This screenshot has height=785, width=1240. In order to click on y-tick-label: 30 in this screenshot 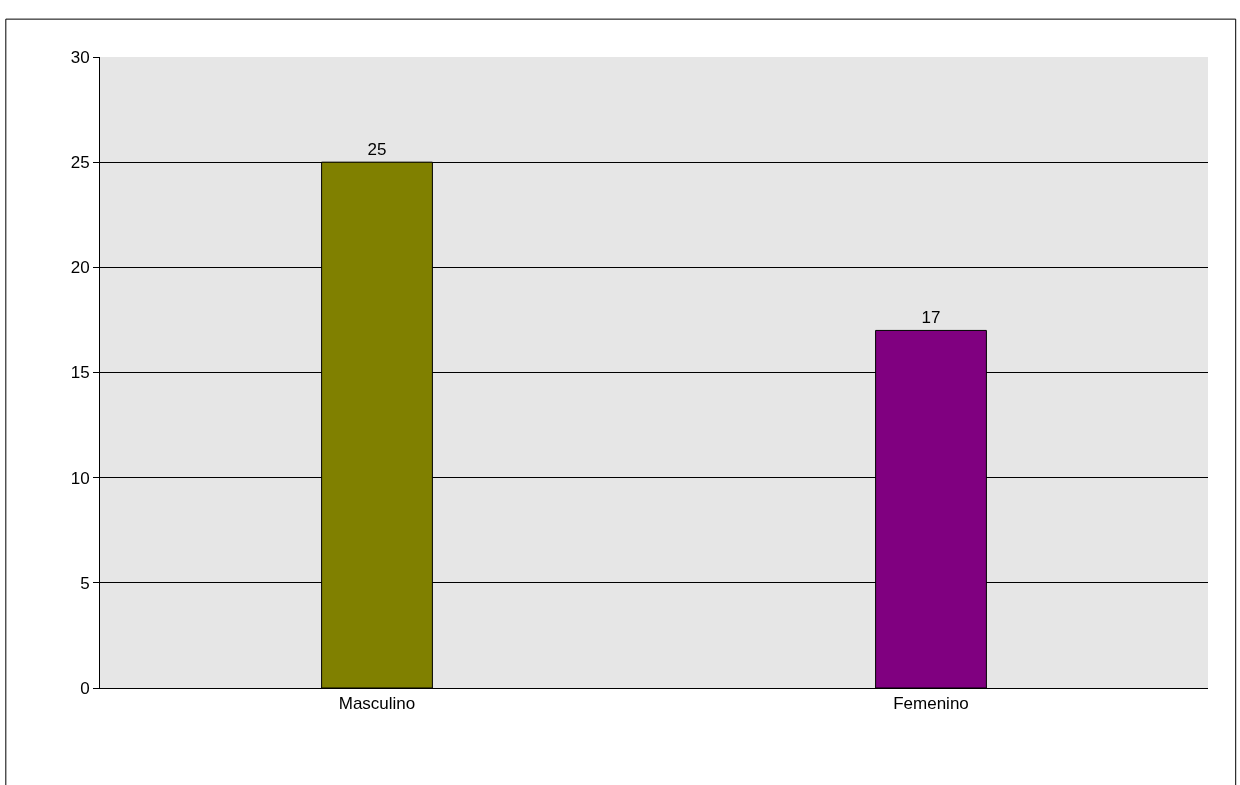, I will do `click(80, 57)`.